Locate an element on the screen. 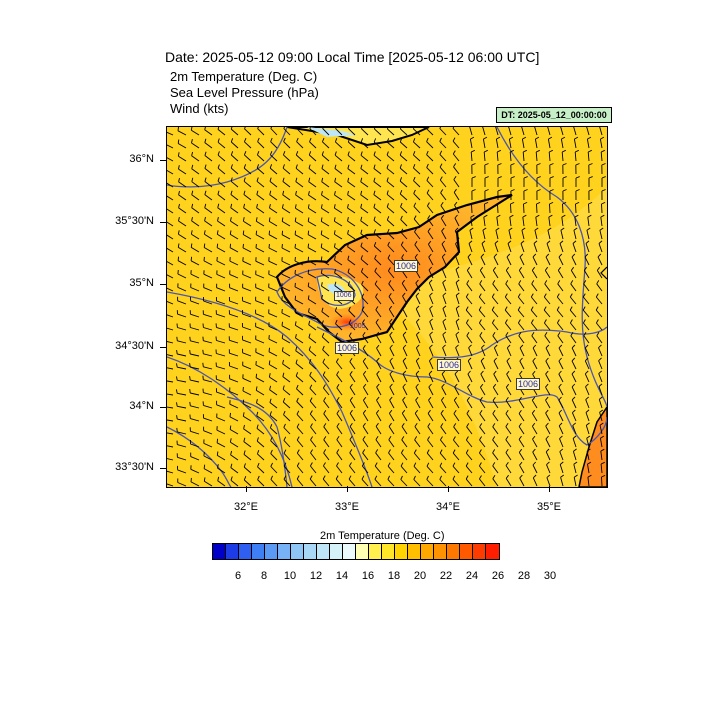 The width and height of the screenshot is (720, 720). colorbar-label: 10 is located at coordinates (290, 576).